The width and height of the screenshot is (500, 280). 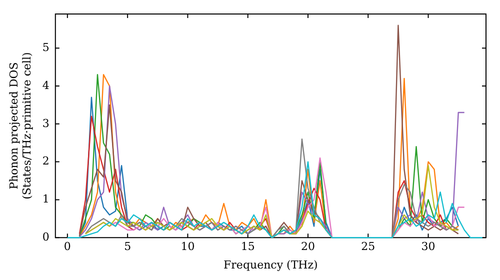 I want to click on x-tick-label: 5, so click(x=128, y=247).